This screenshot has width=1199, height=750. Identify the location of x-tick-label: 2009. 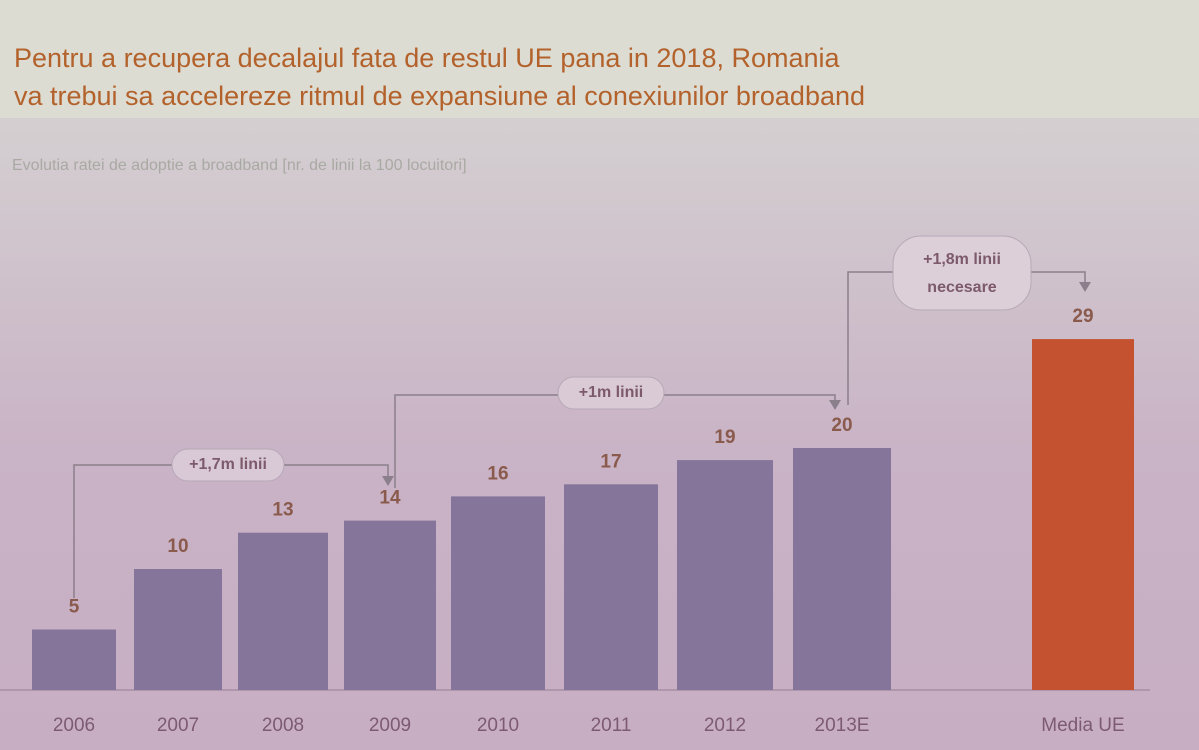
(390, 725).